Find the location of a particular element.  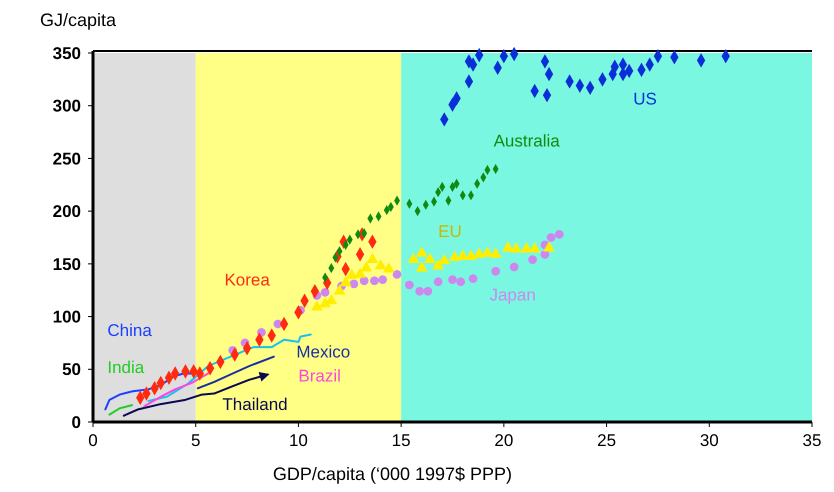

x-tick-label: 10 is located at coordinates (298, 440).